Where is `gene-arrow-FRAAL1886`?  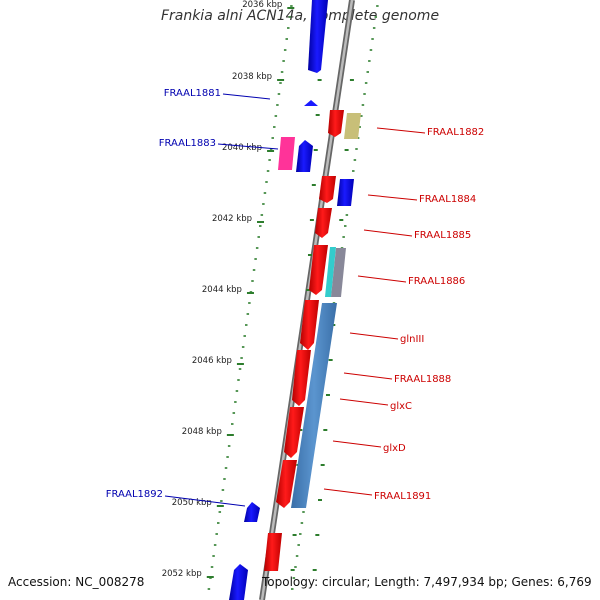 gene-arrow-FRAAL1886 is located at coordinates (330, 272).